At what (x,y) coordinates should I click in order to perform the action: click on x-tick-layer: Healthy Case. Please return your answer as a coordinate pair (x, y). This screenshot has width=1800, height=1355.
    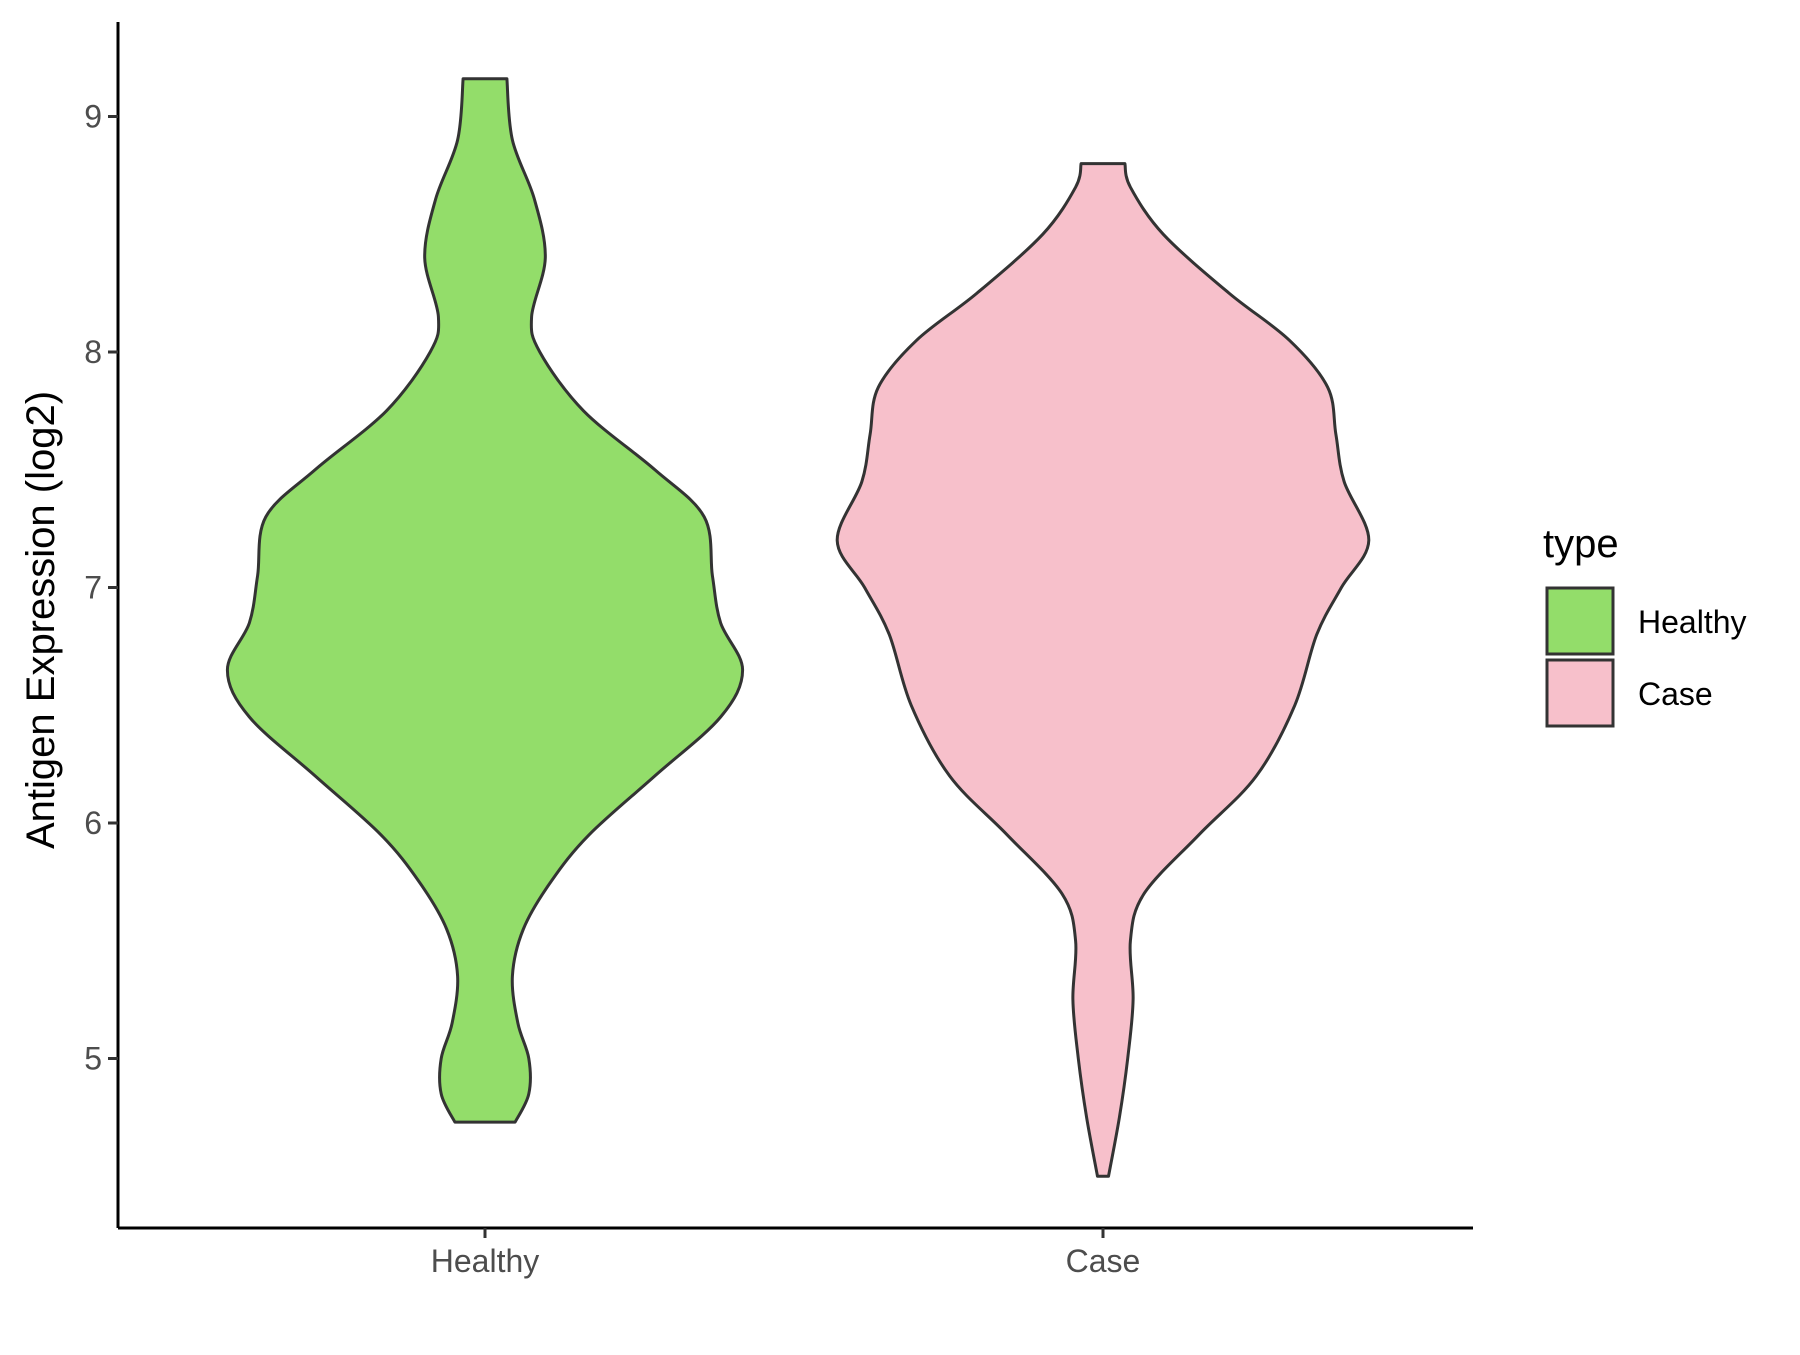
    Looking at the image, I should click on (786, 1253).